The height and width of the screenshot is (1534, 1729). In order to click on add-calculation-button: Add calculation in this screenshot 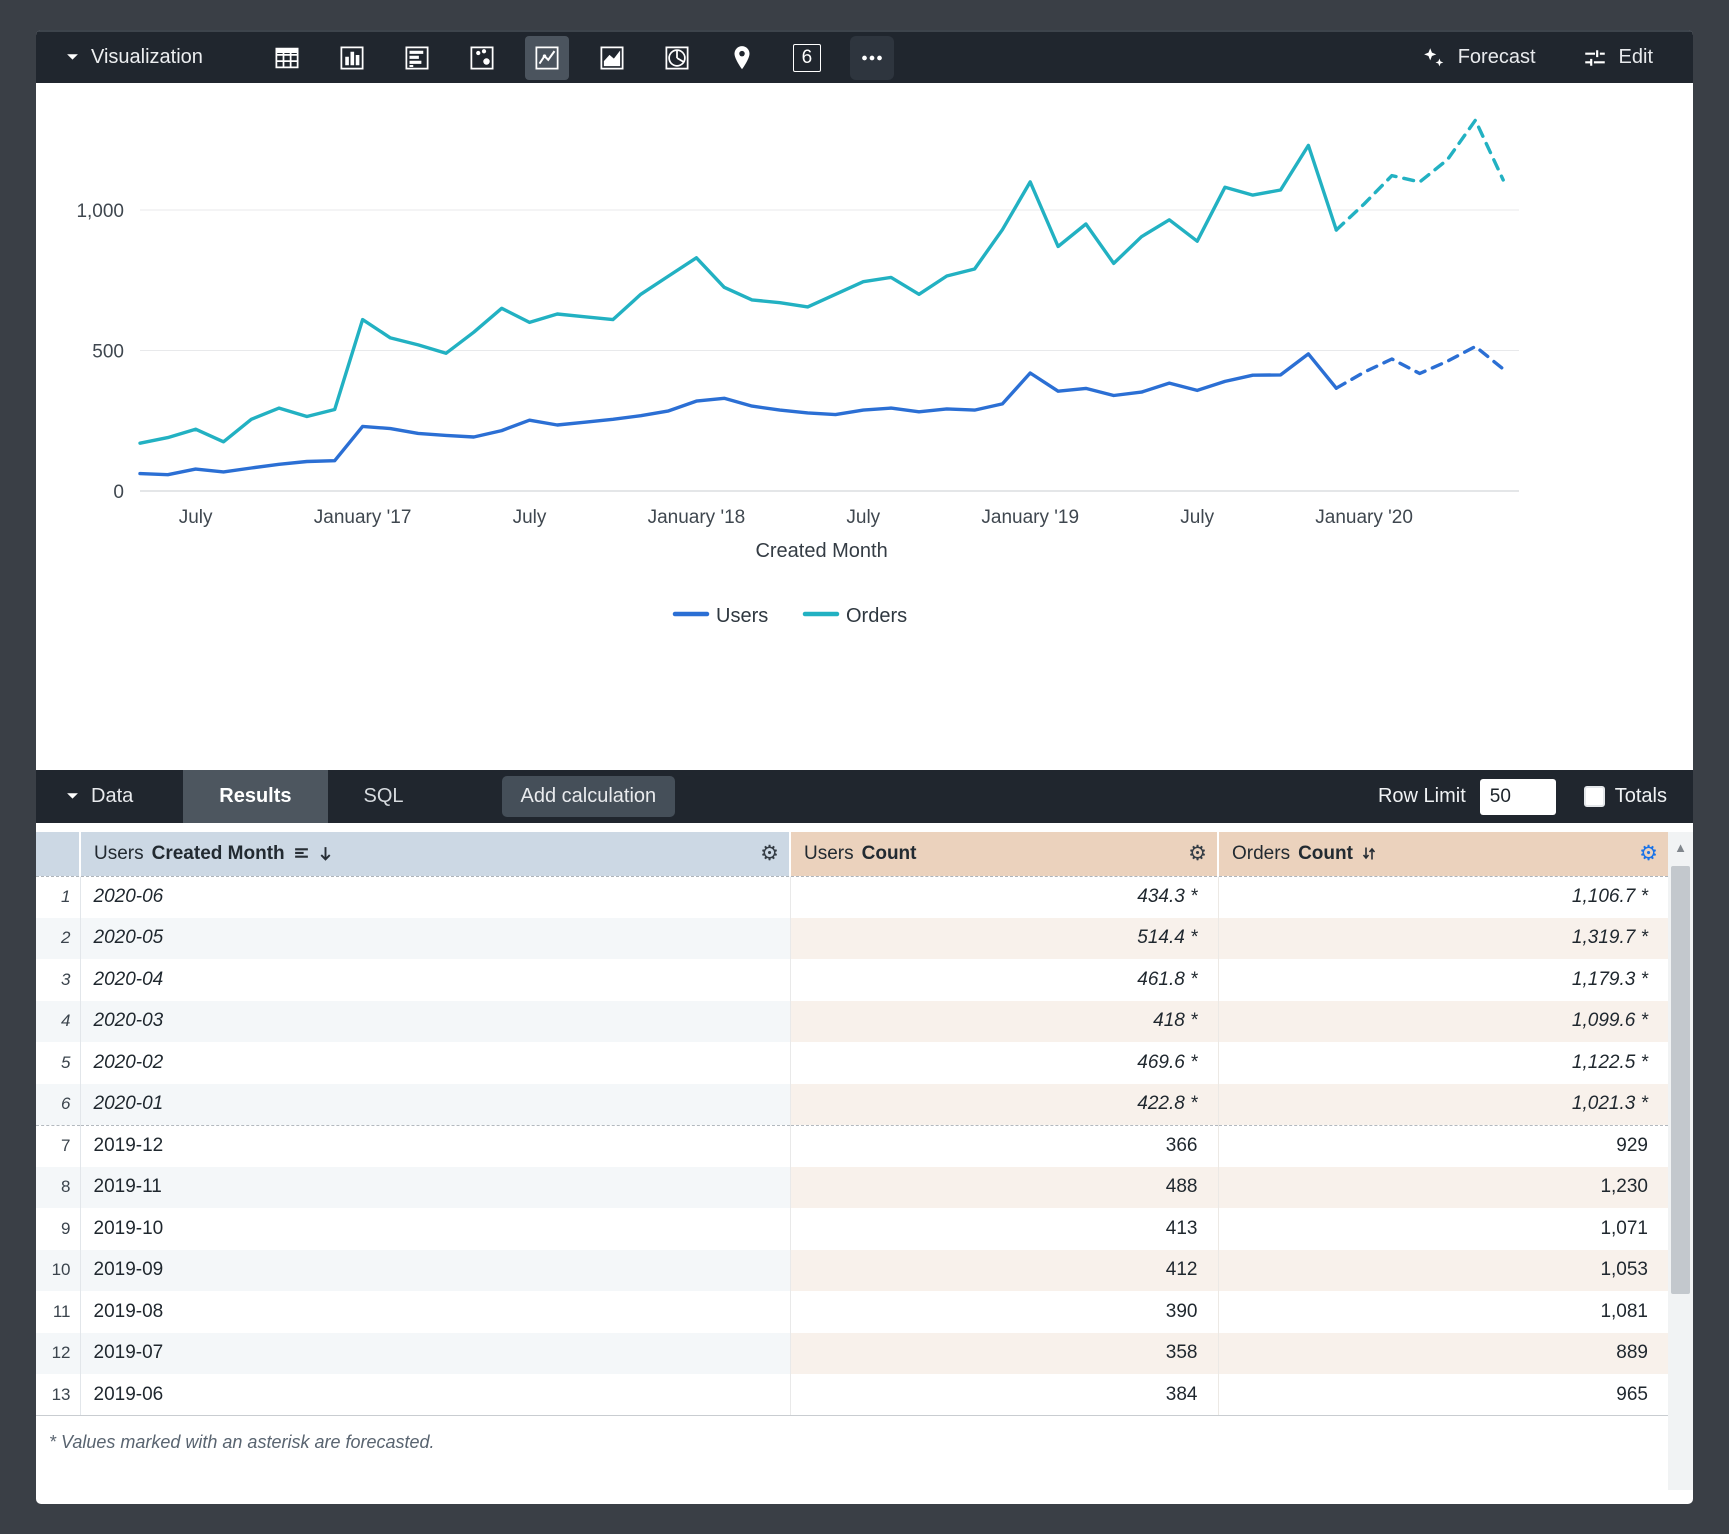, I will do `click(588, 796)`.